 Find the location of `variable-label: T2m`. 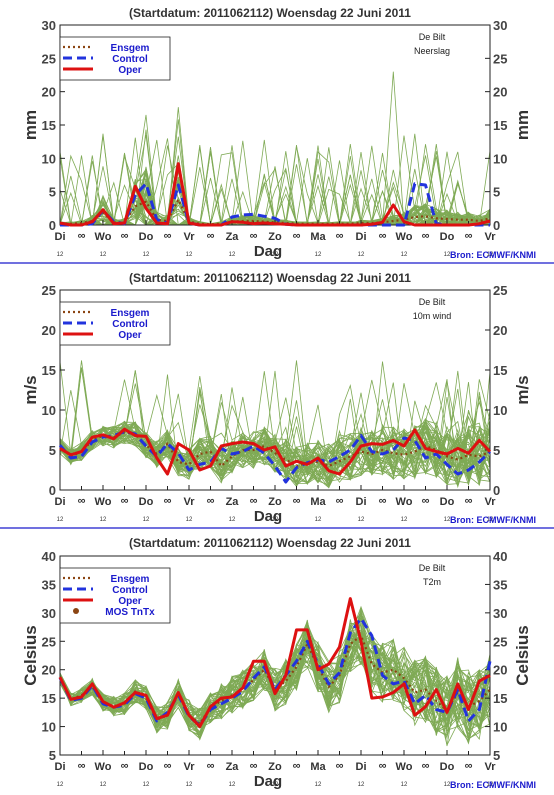

variable-label: T2m is located at coordinates (432, 582).